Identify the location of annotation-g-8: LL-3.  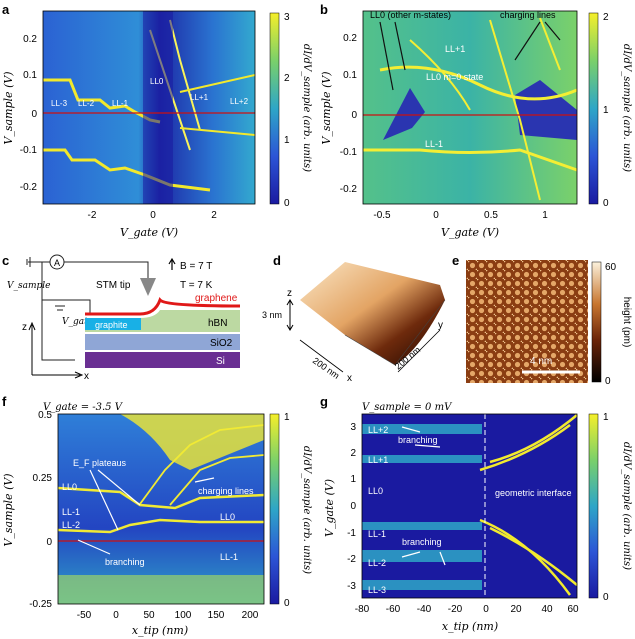
(377, 590).